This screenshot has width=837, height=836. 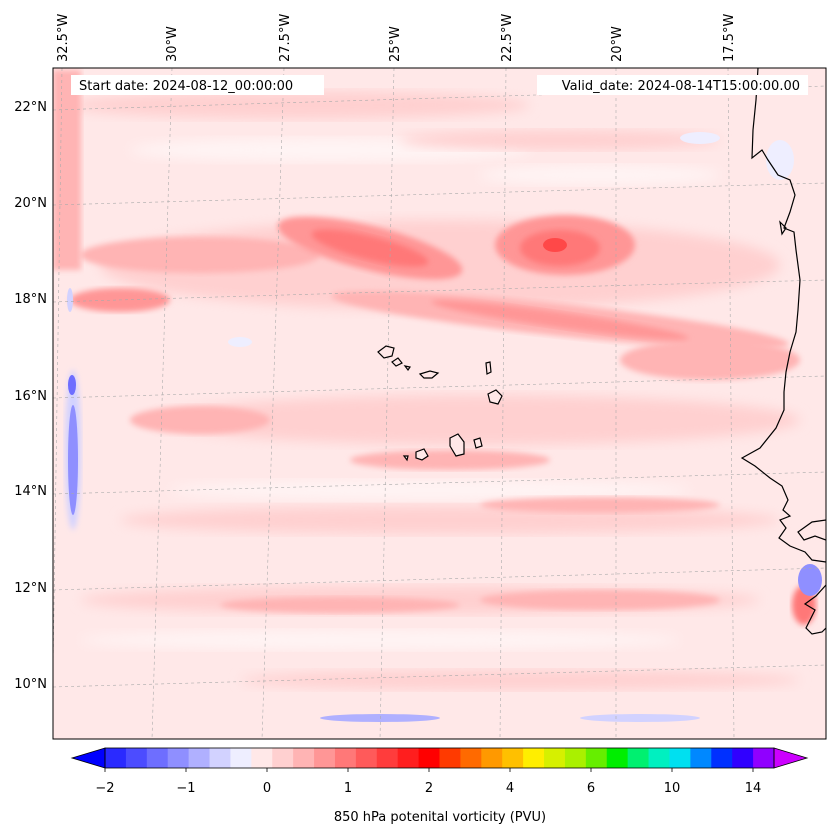 I want to click on start-date-box, so click(x=197, y=85).